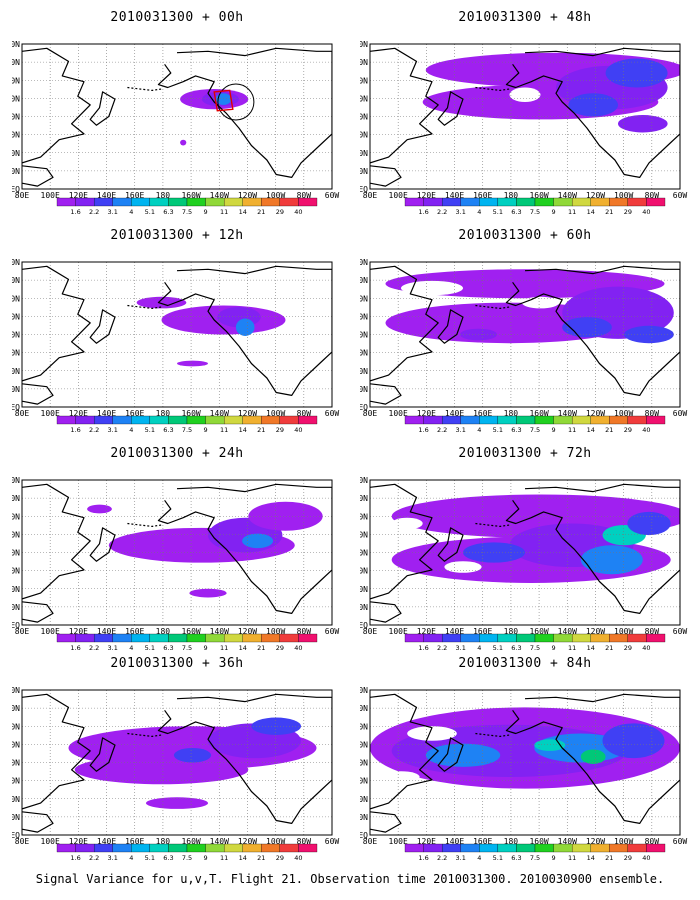 The height and width of the screenshot is (900, 700). Describe the element at coordinates (224, 648) in the screenshot. I see `colorbar-label: 11` at that location.